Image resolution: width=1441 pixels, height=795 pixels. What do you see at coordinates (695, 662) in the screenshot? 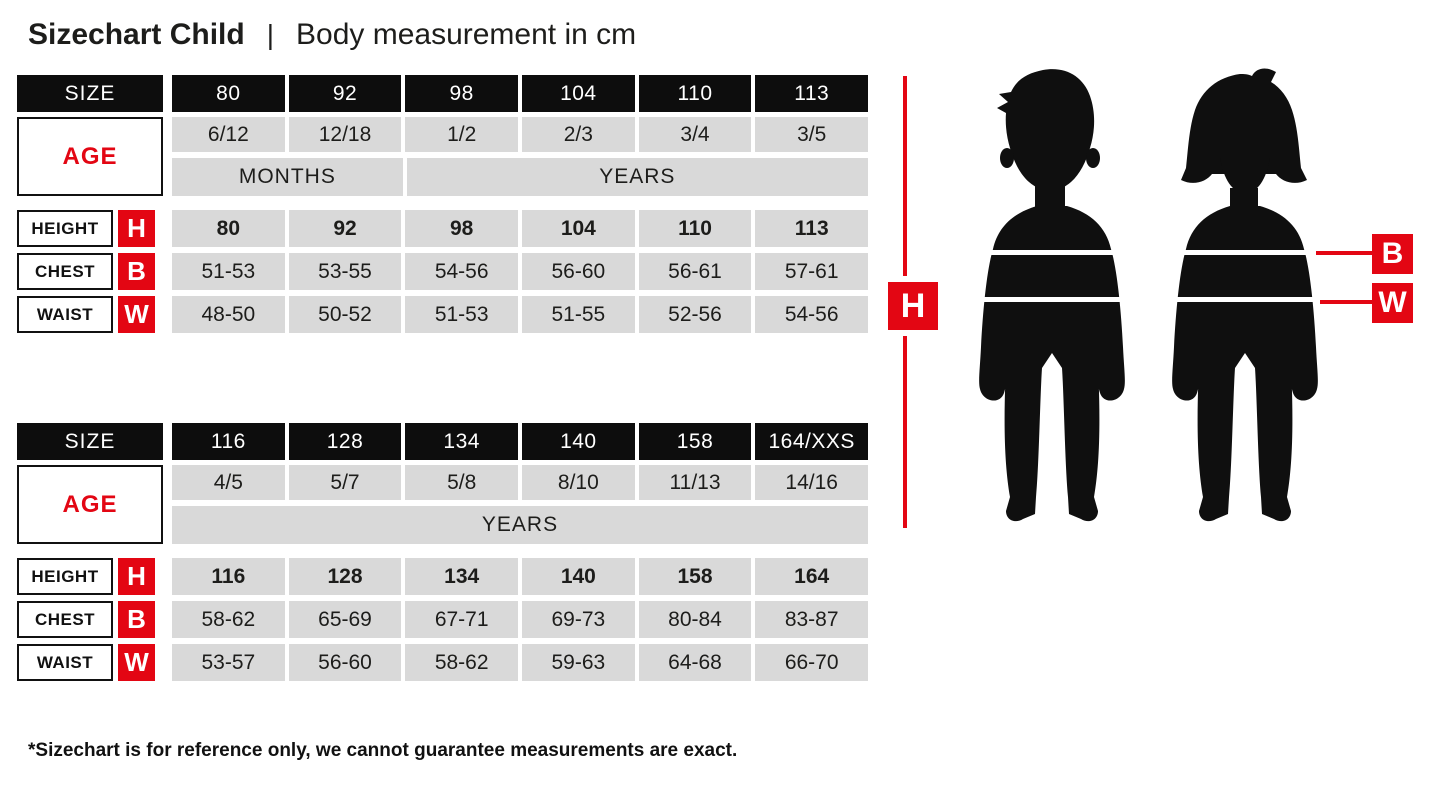
I see `waist-value: 64-68` at bounding box center [695, 662].